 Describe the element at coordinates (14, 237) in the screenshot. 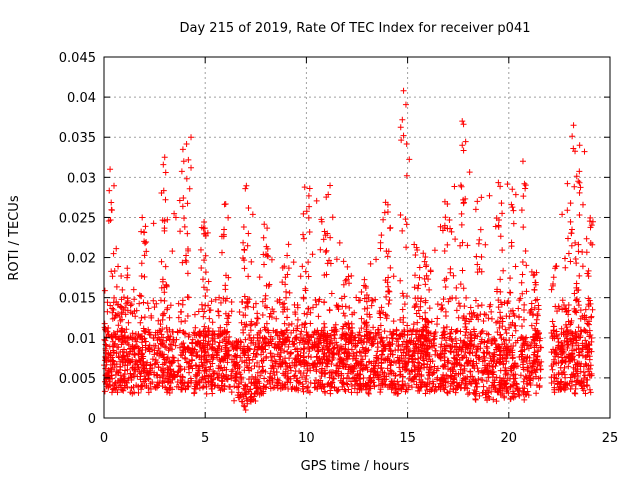

I see `y-axis-label: ROTI / TECUs` at that location.